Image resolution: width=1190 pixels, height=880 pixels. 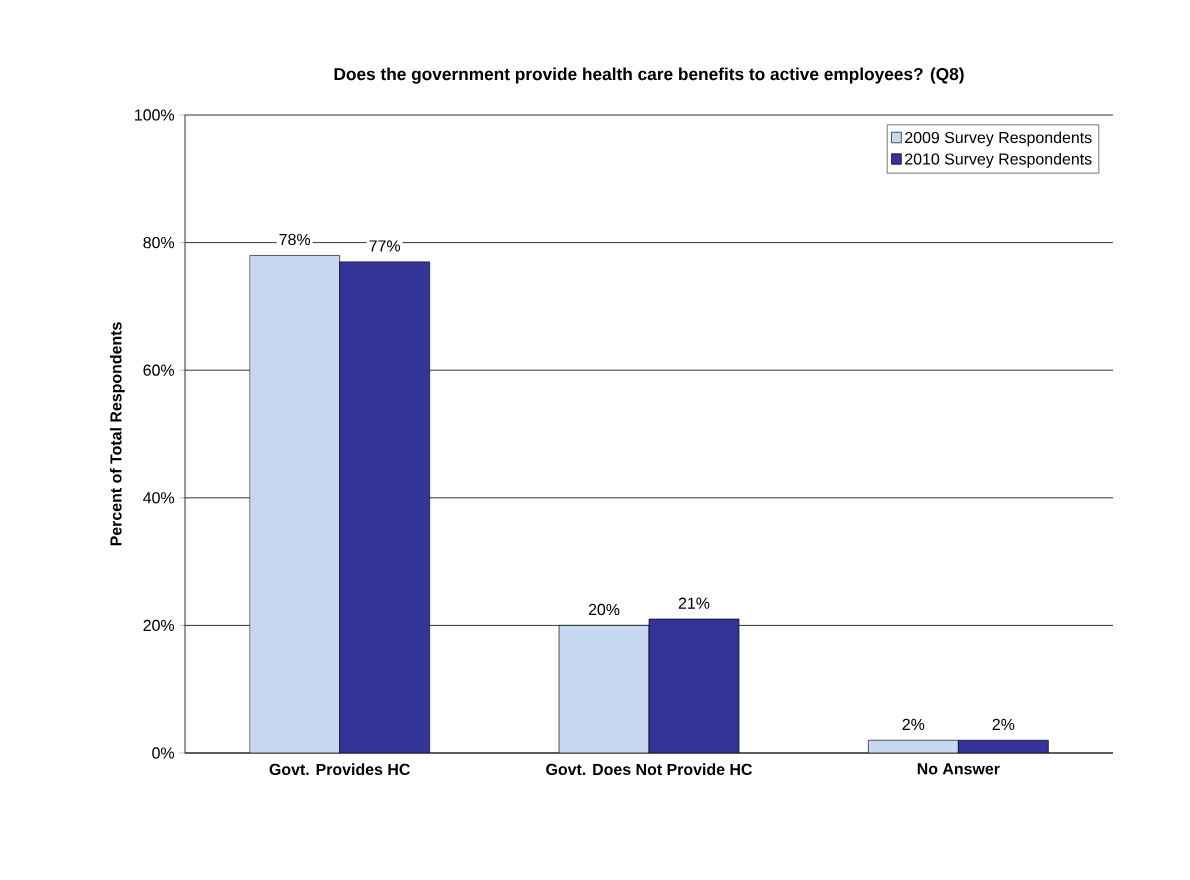 I want to click on x-tick-label: Govt. Provides HC, so click(x=339, y=769).